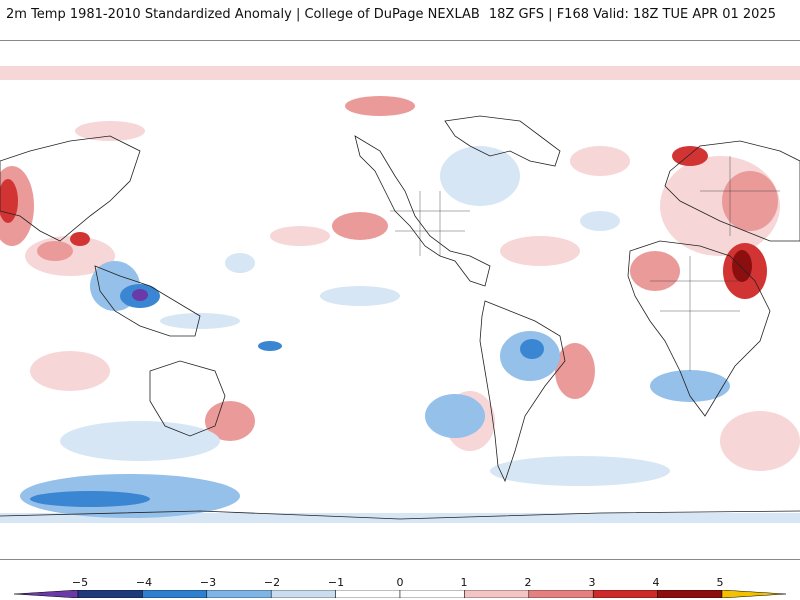  What do you see at coordinates (522, 391) in the screenshot?
I see `south-america-outline` at bounding box center [522, 391].